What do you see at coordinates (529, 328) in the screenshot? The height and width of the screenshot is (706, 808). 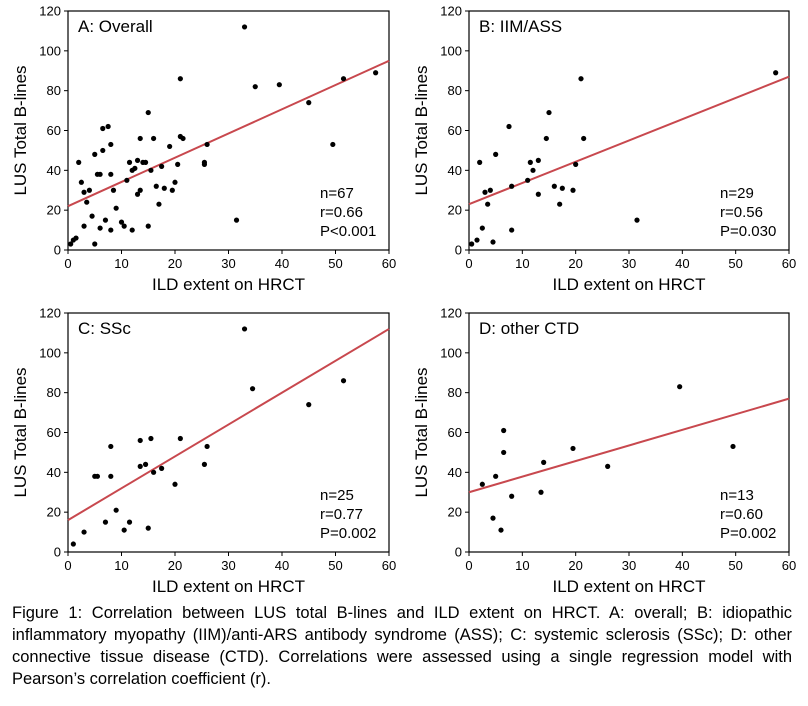 I see `panel-title: D: other CTD` at bounding box center [529, 328].